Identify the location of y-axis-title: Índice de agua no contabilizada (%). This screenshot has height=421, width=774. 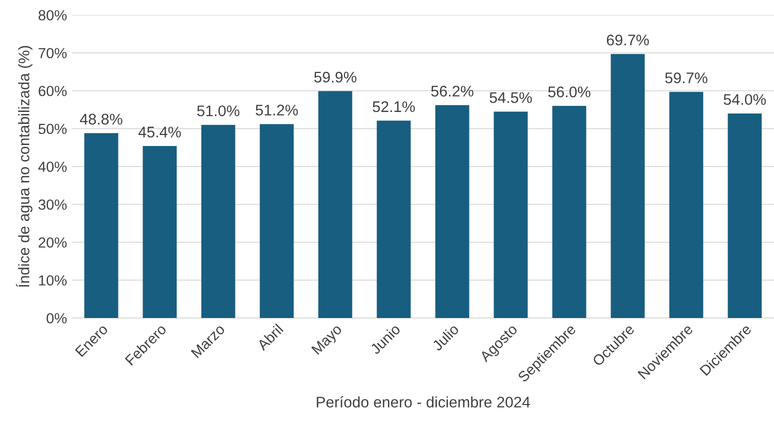
(24, 166).